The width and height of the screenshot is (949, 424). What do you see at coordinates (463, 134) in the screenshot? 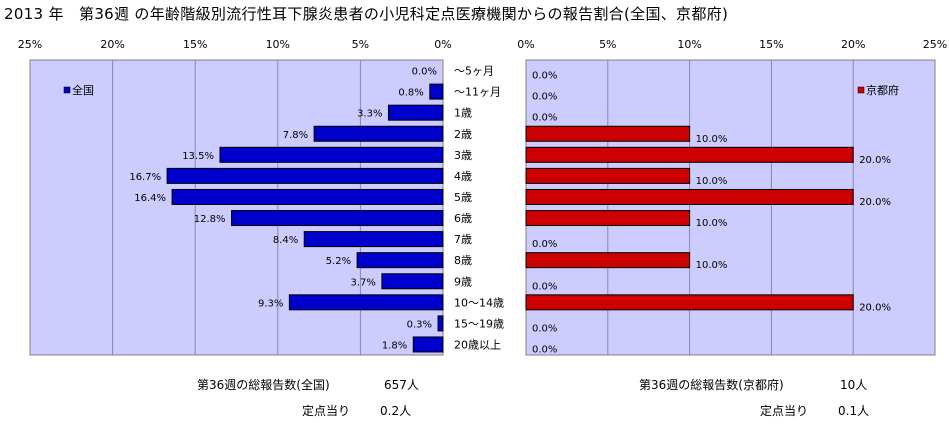
I see `category-label: 2歳` at bounding box center [463, 134].